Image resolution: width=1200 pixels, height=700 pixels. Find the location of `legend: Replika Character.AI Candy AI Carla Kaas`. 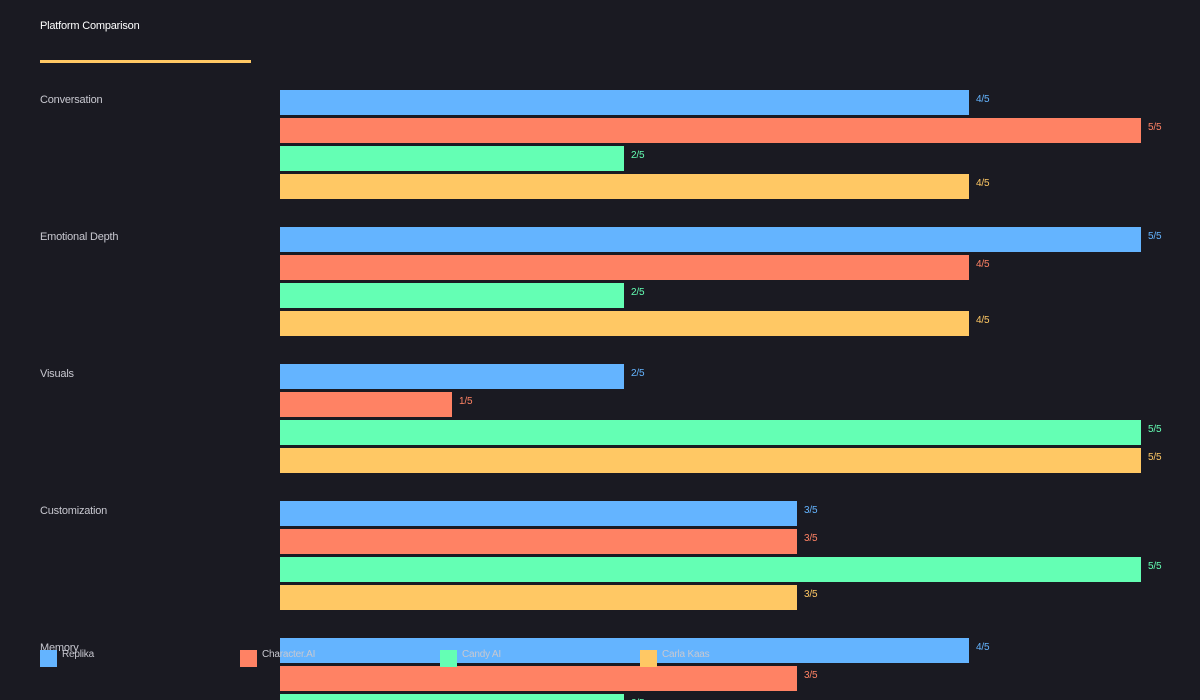

legend: Replika Character.AI Candy AI Carla Kaas is located at coordinates (600, 659).